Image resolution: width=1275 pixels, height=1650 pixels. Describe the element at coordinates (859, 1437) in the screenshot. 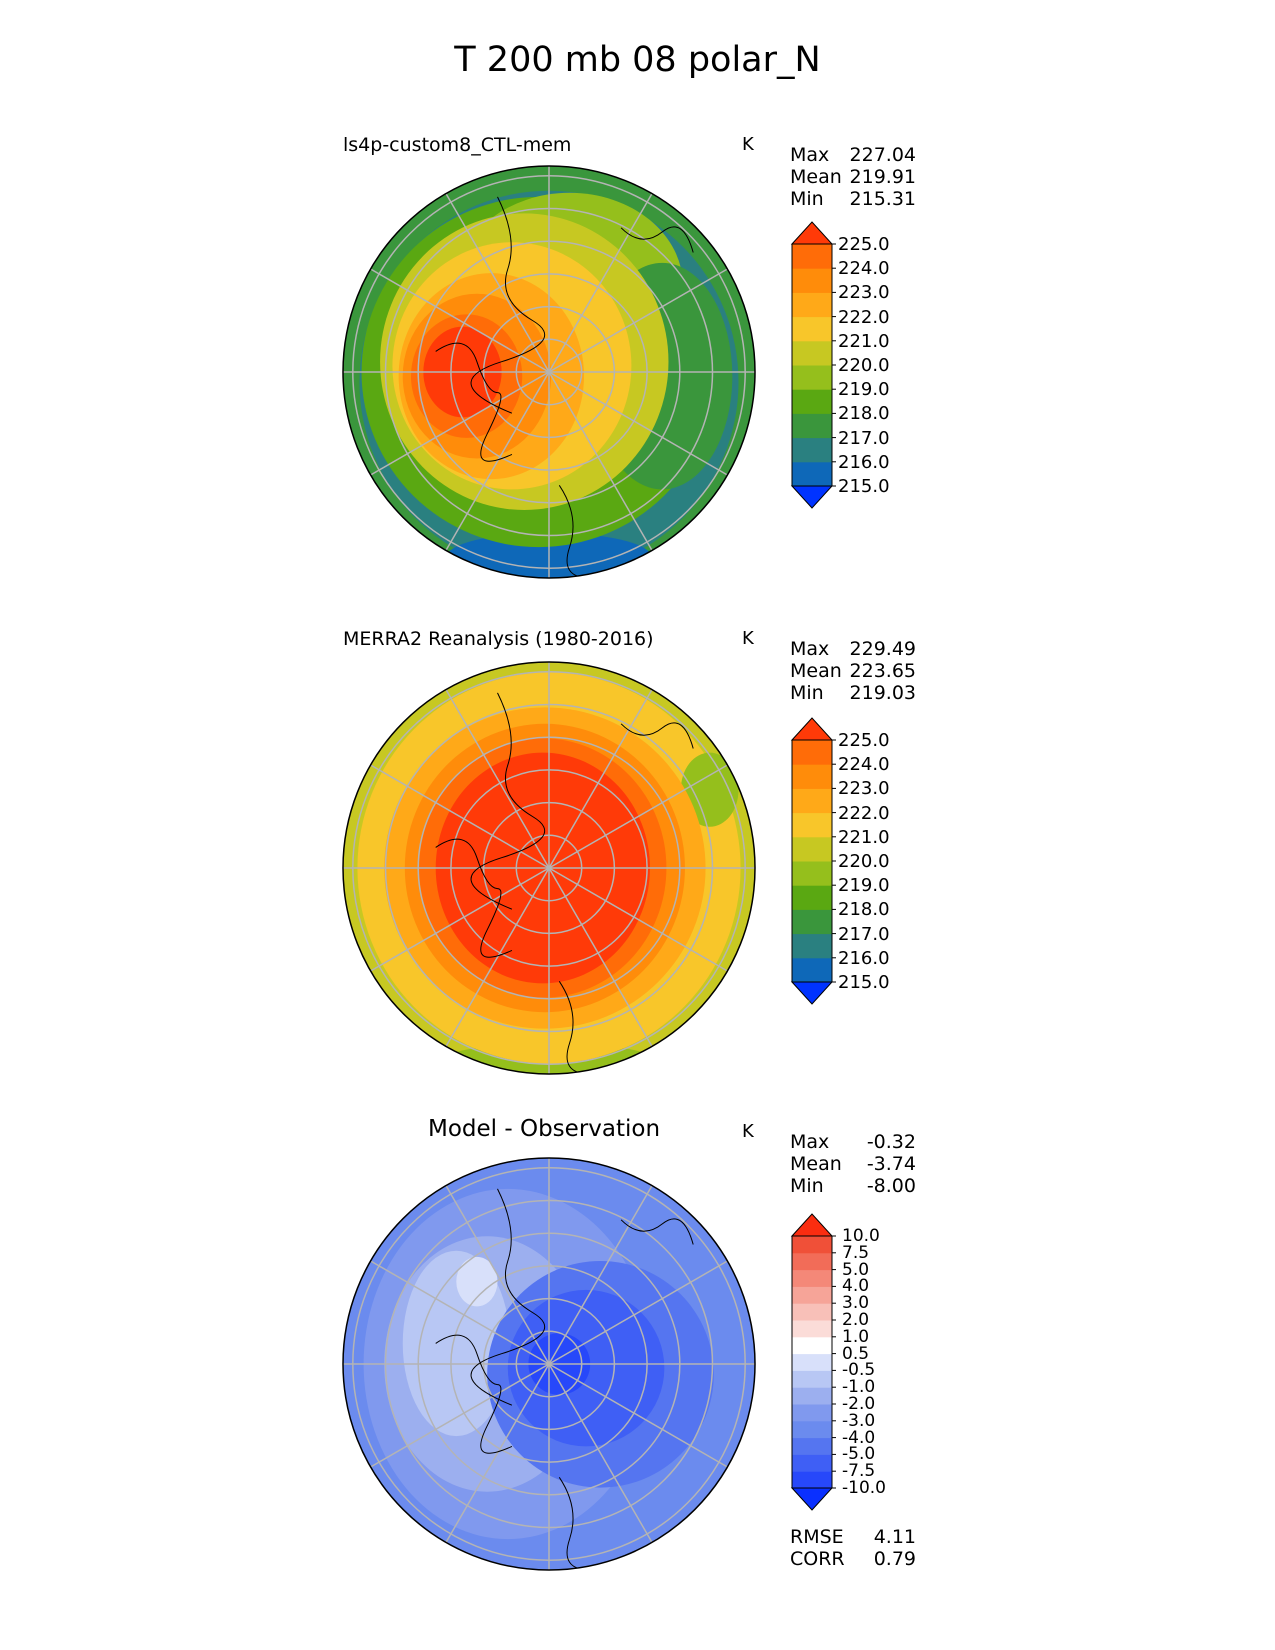

I see `colorbar-tick-label: -4.0` at that location.